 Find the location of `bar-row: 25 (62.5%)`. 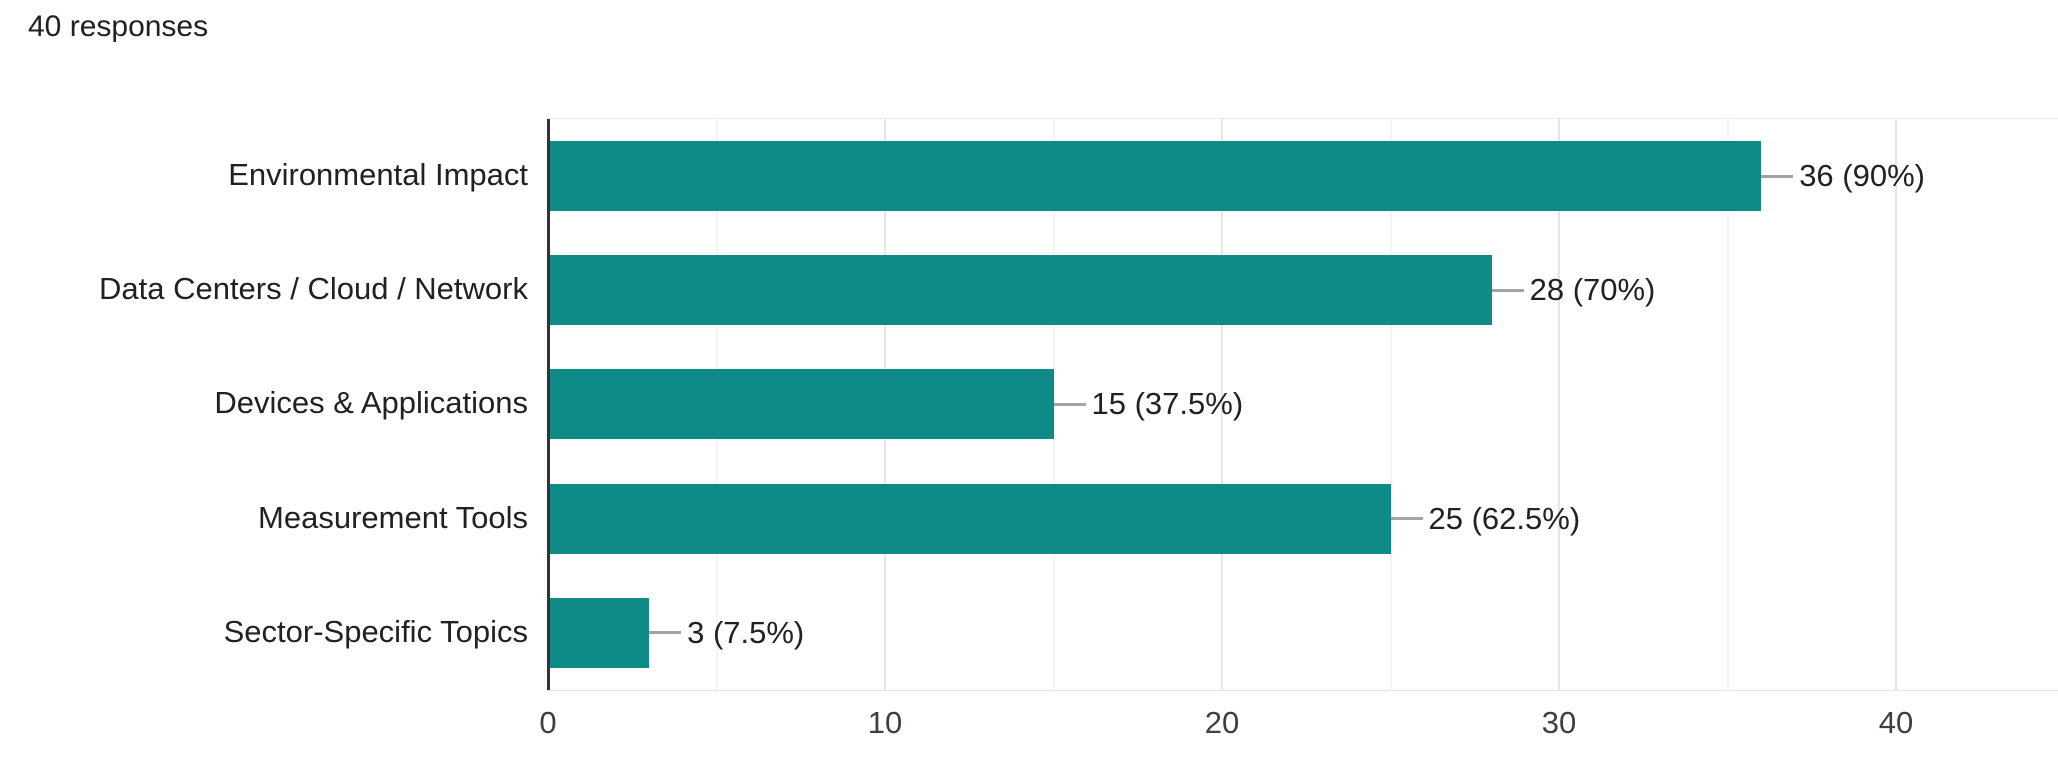

bar-row: 25 (62.5%) is located at coordinates (1303, 519).